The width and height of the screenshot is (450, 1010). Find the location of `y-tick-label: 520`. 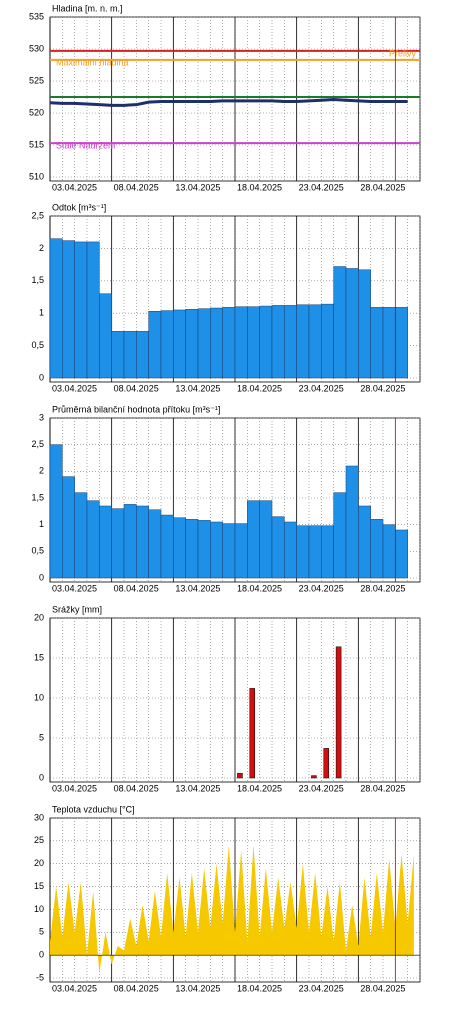

y-tick-label: 520 is located at coordinates (36, 112).